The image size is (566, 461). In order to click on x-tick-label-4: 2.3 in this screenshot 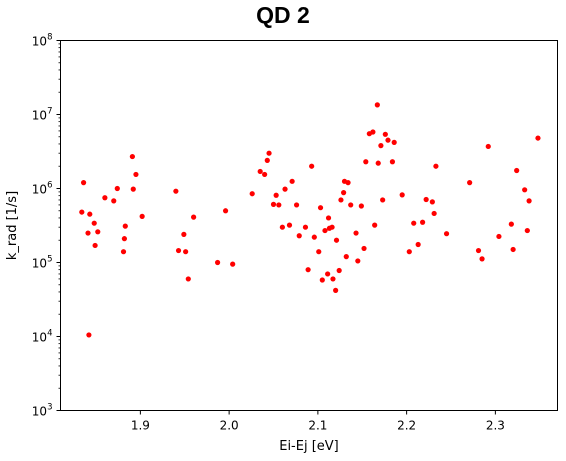, I will do `click(495, 426)`.